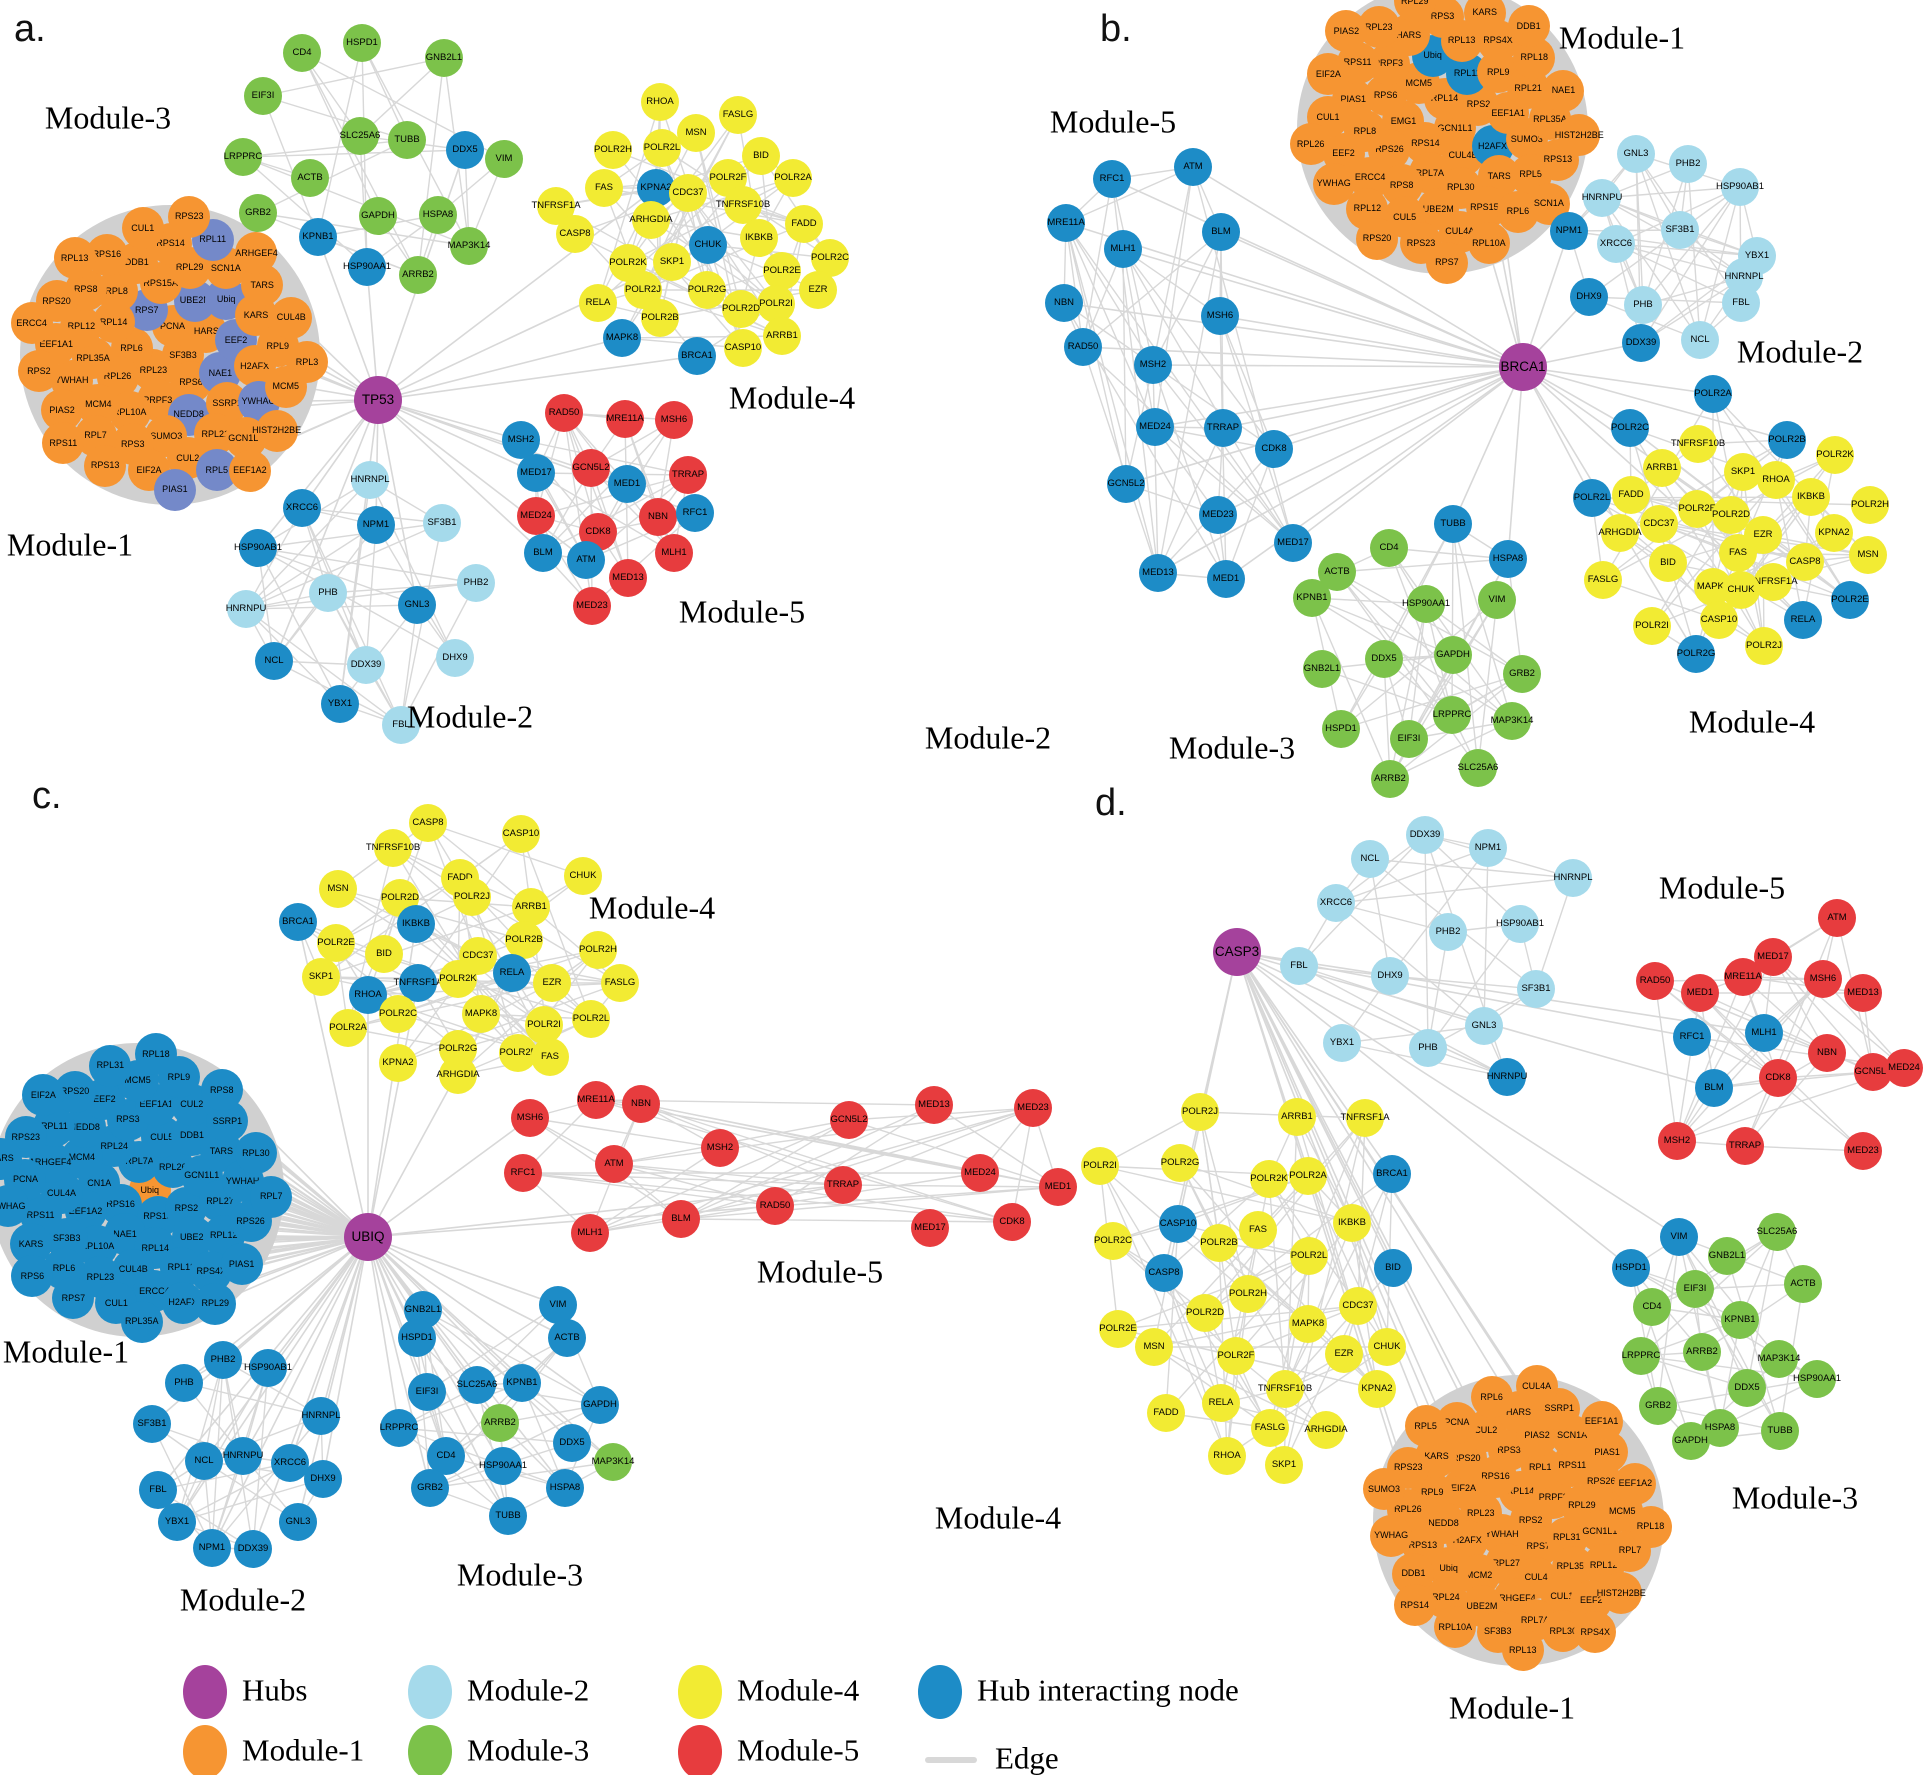  I want to click on node-DDX5: DDX5, so click(1384, 659).